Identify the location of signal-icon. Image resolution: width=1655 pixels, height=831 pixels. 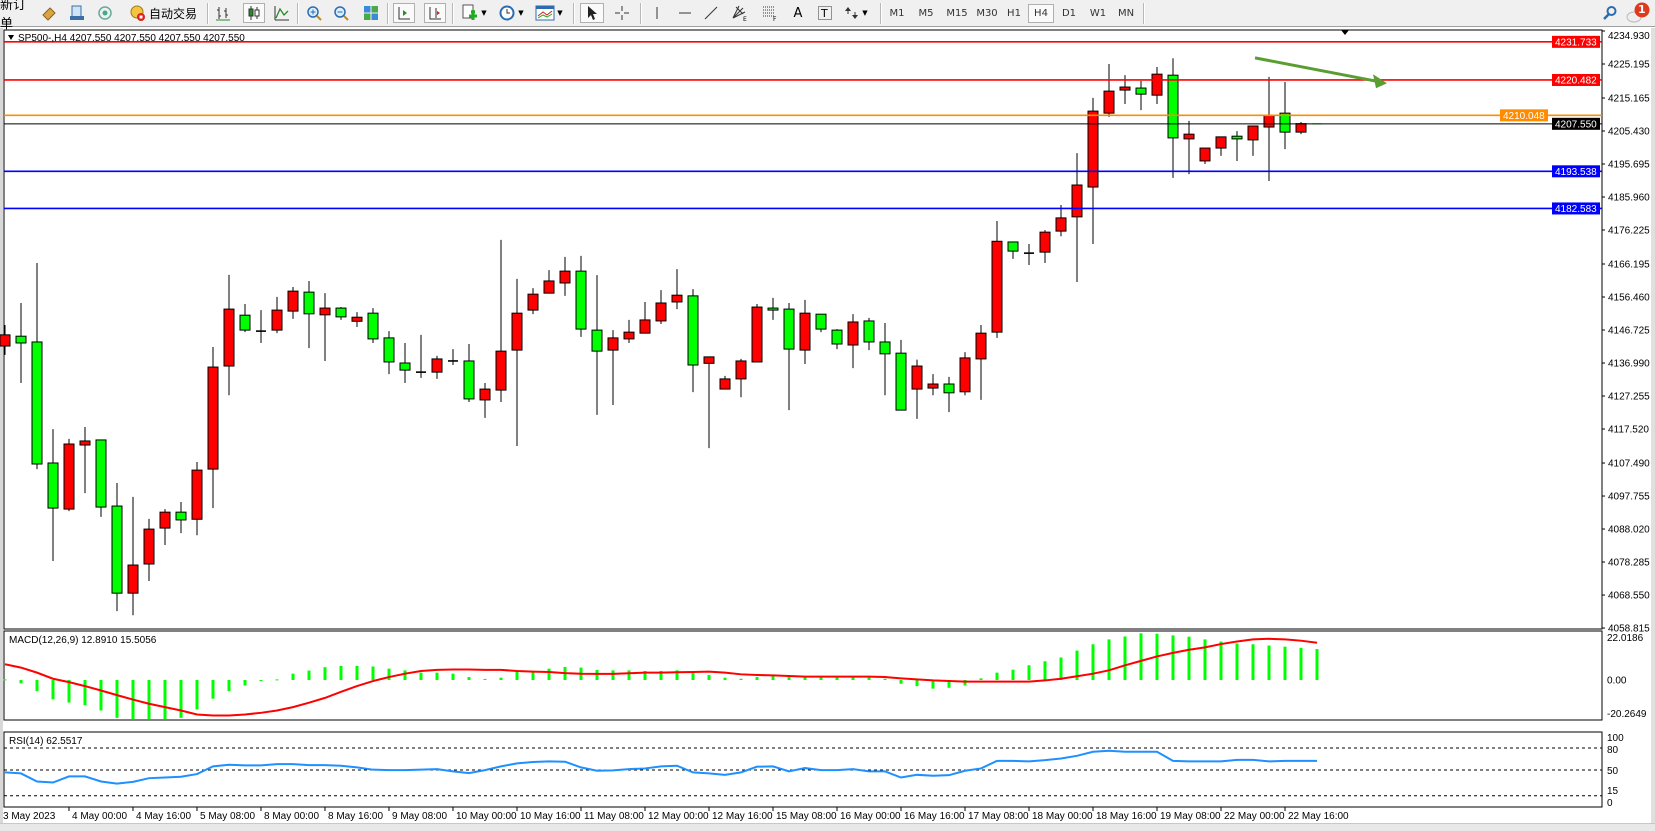
(105, 13).